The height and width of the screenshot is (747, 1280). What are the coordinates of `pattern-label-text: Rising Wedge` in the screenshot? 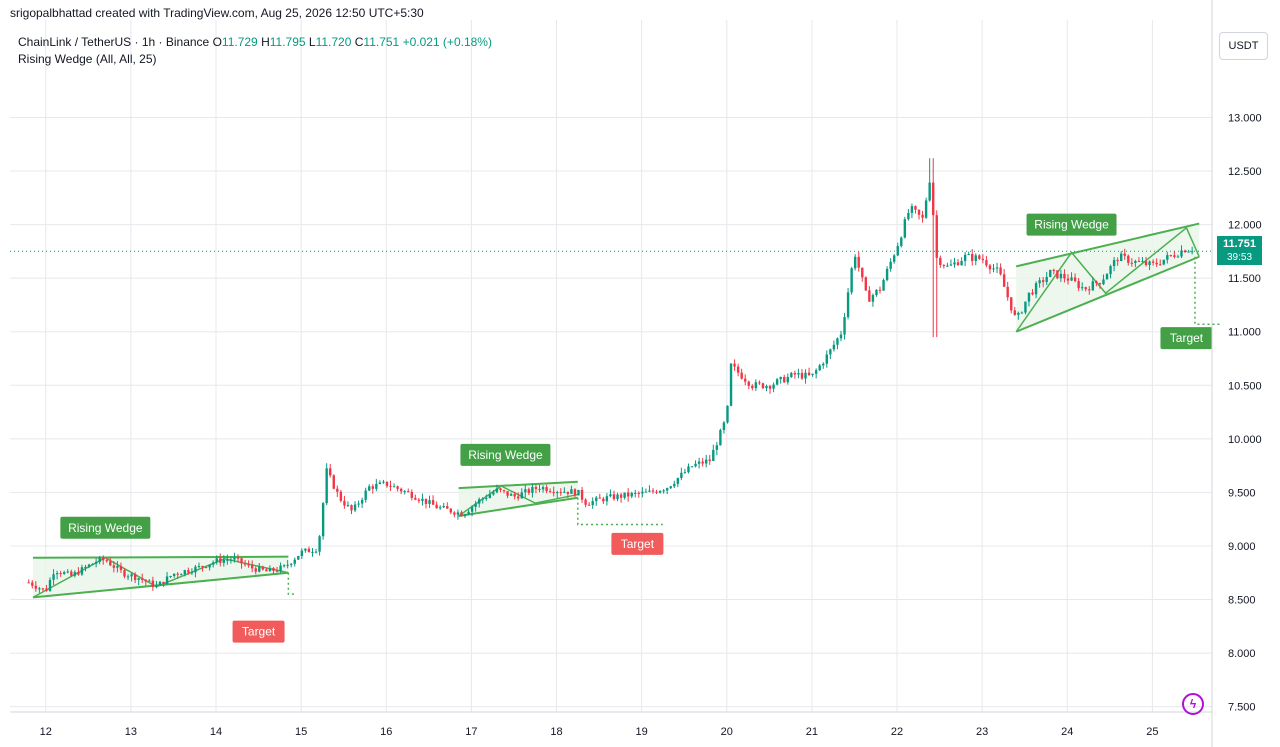 It's located at (105, 528).